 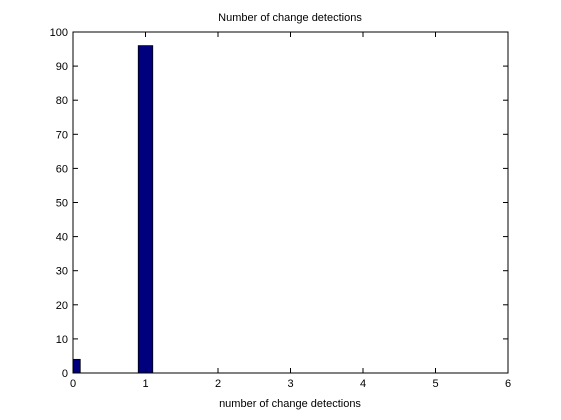 What do you see at coordinates (62, 238) in the screenshot?
I see `y-tick-label: 40` at bounding box center [62, 238].